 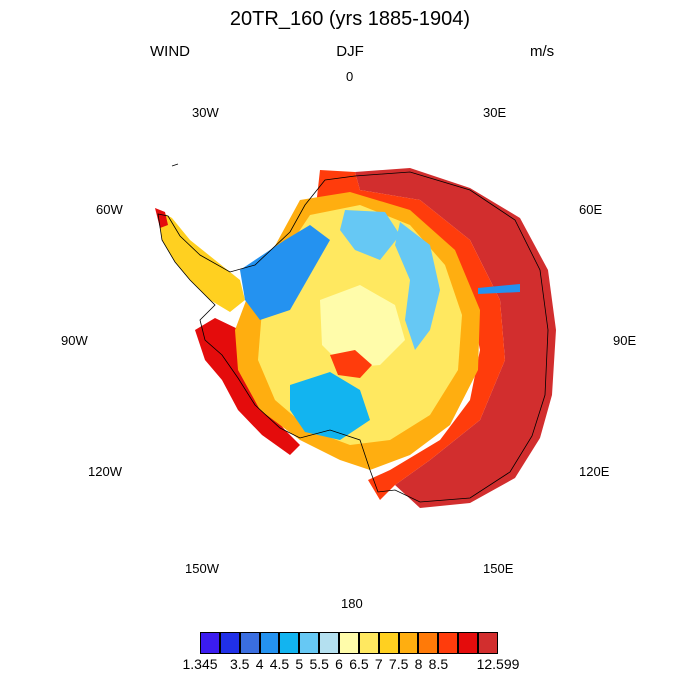 I want to click on colorbar, so click(x=349, y=643).